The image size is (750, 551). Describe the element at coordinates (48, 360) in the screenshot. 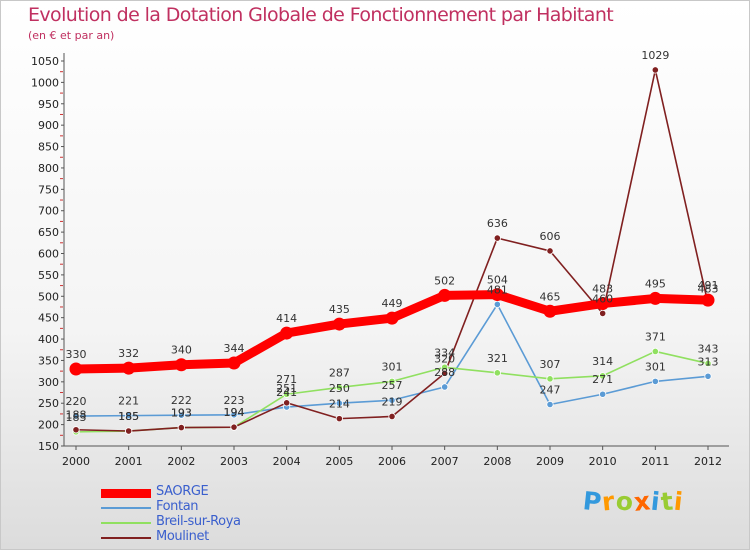

I see `y-tick-label: 350` at that location.